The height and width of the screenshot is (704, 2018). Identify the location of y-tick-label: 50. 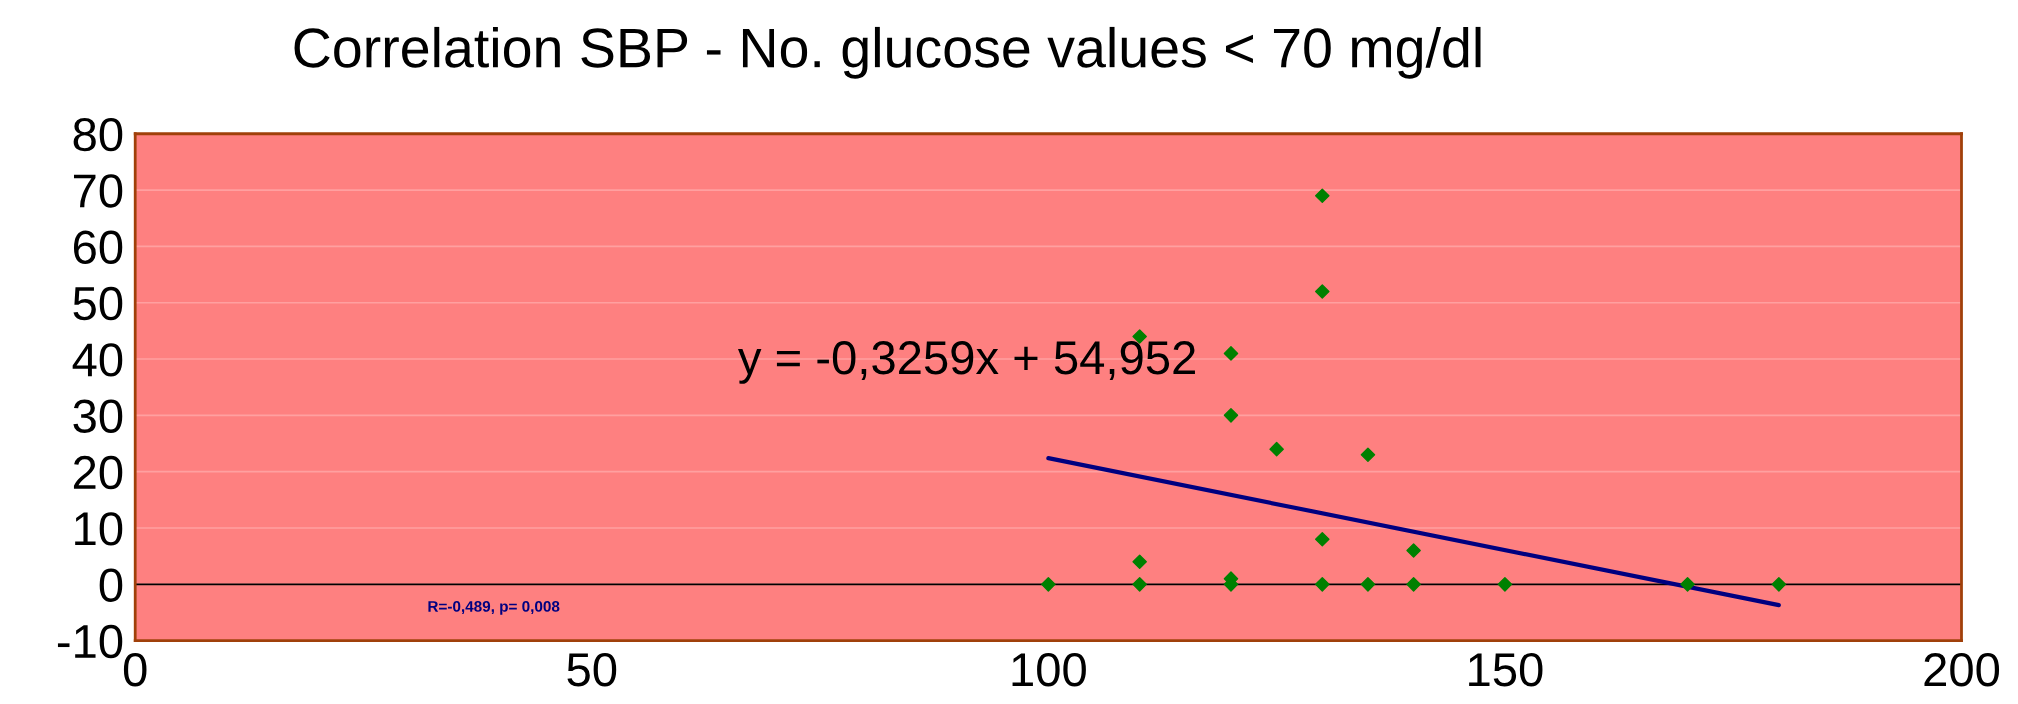
(98, 303).